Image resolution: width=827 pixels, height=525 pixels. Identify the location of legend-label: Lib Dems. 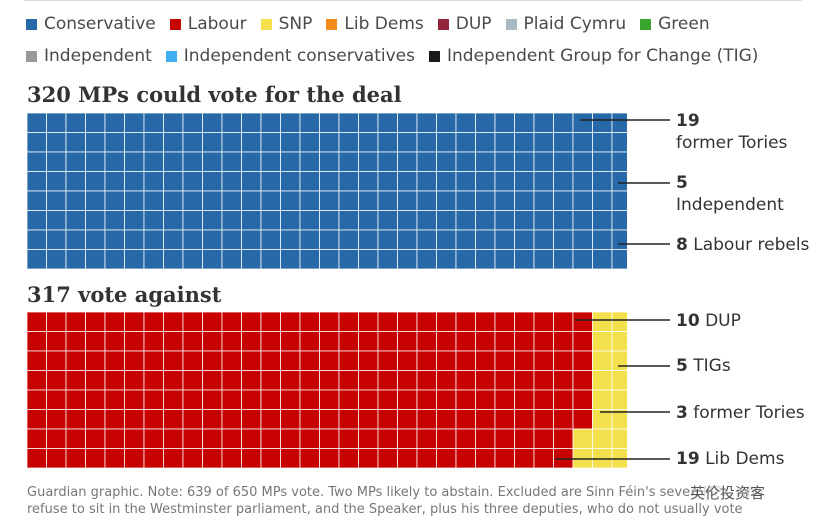
(384, 24).